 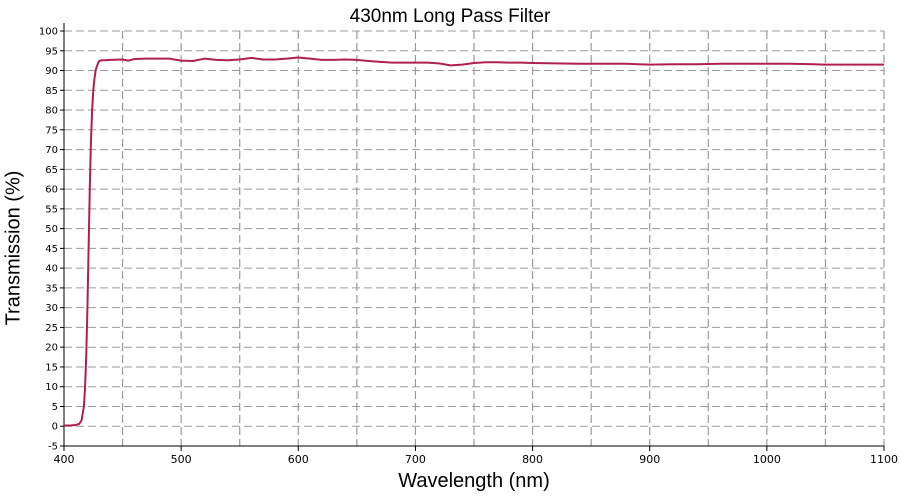 I want to click on chart-title: 430nm Long Pass Filter, so click(x=450, y=16).